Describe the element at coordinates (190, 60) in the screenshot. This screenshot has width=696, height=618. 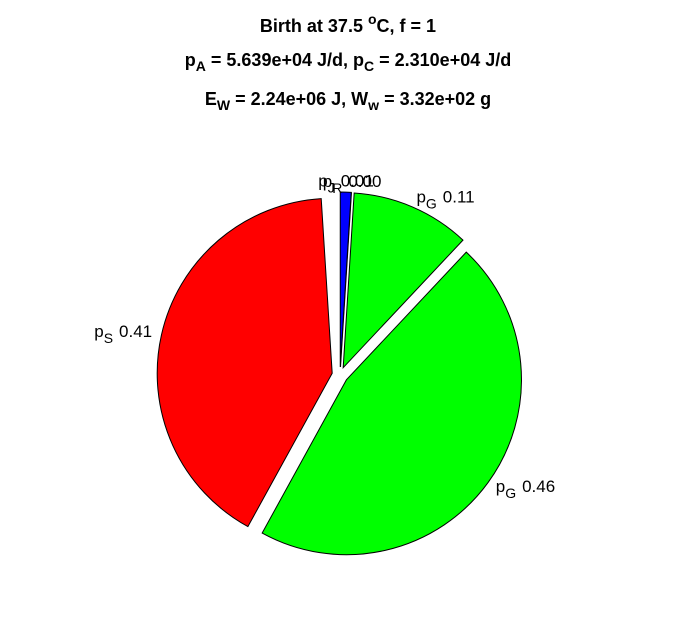
I see `title-segment: p` at that location.